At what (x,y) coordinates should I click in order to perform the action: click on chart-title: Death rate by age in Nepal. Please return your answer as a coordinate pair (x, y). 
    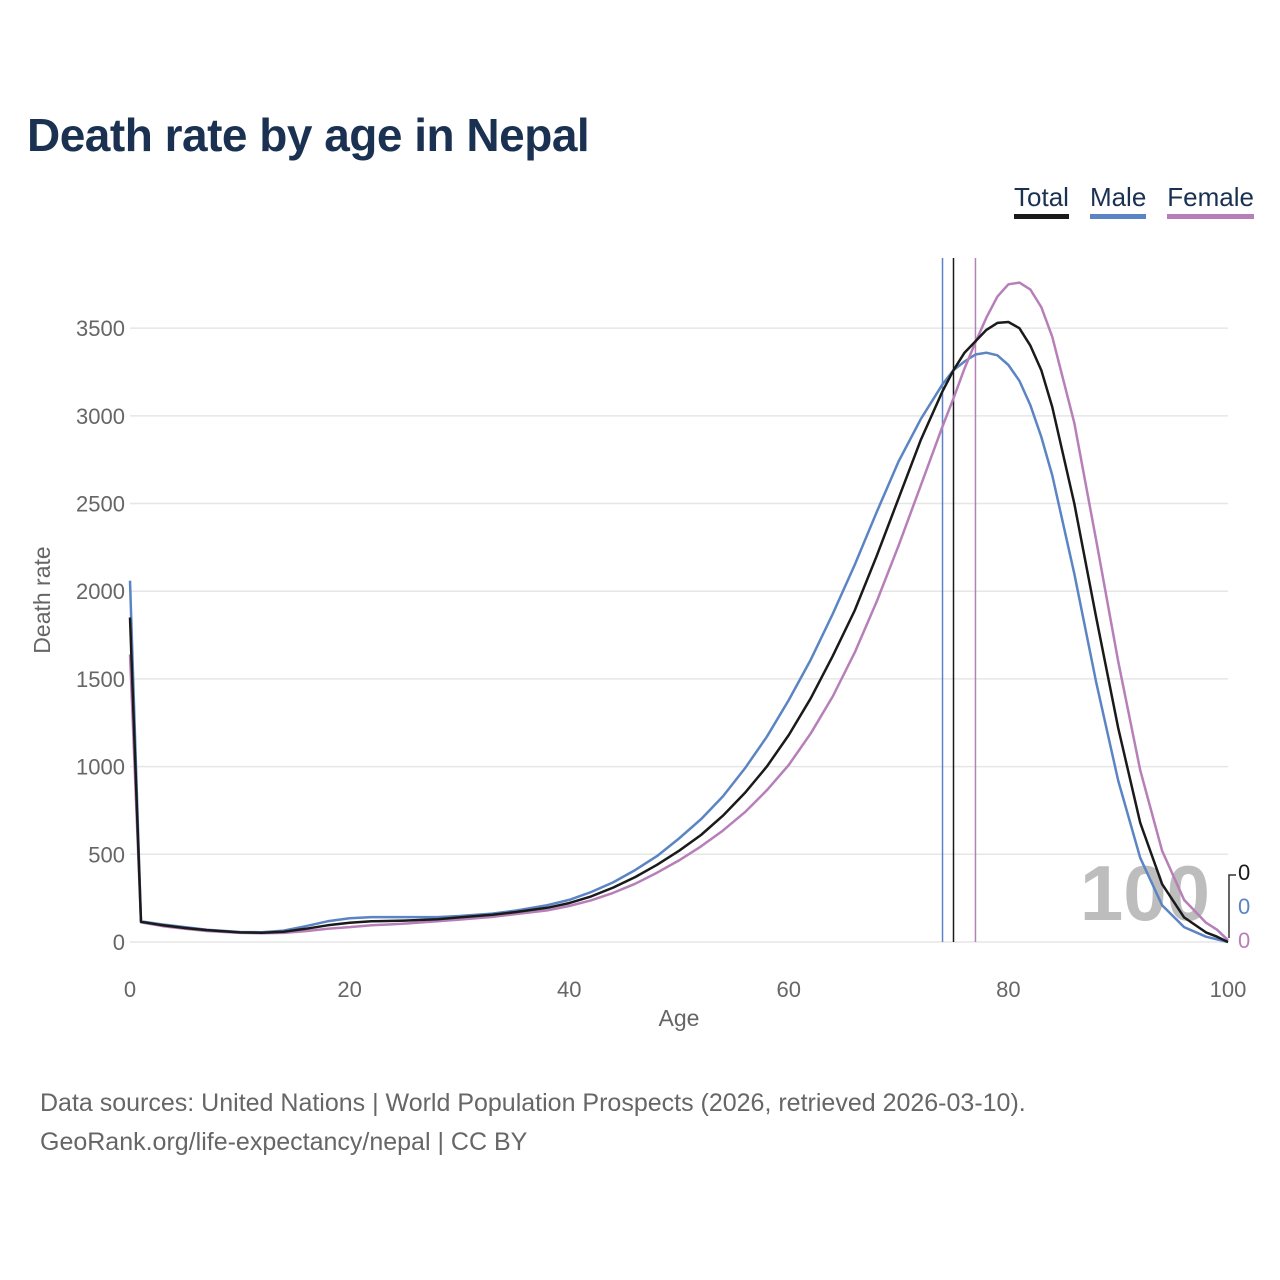
    Looking at the image, I should click on (308, 135).